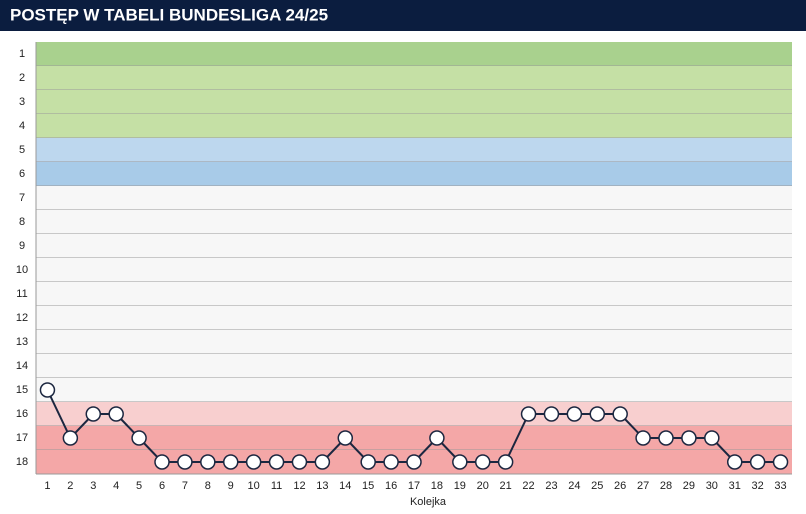  Describe the element at coordinates (22, 126) in the screenshot. I see `y-tick-label: 4` at that location.